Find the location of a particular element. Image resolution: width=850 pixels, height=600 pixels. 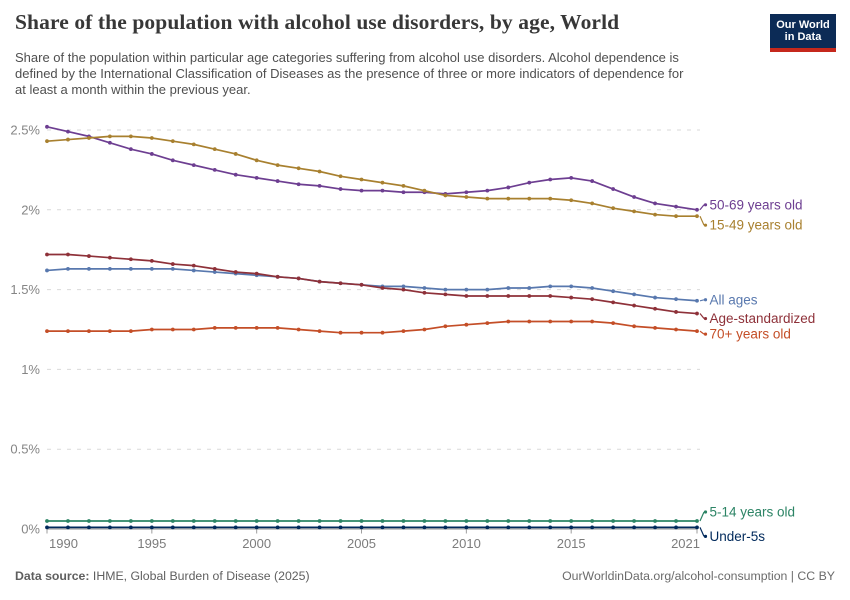

series-label-50-69-years-old: 50-69 years old is located at coordinates (756, 204).